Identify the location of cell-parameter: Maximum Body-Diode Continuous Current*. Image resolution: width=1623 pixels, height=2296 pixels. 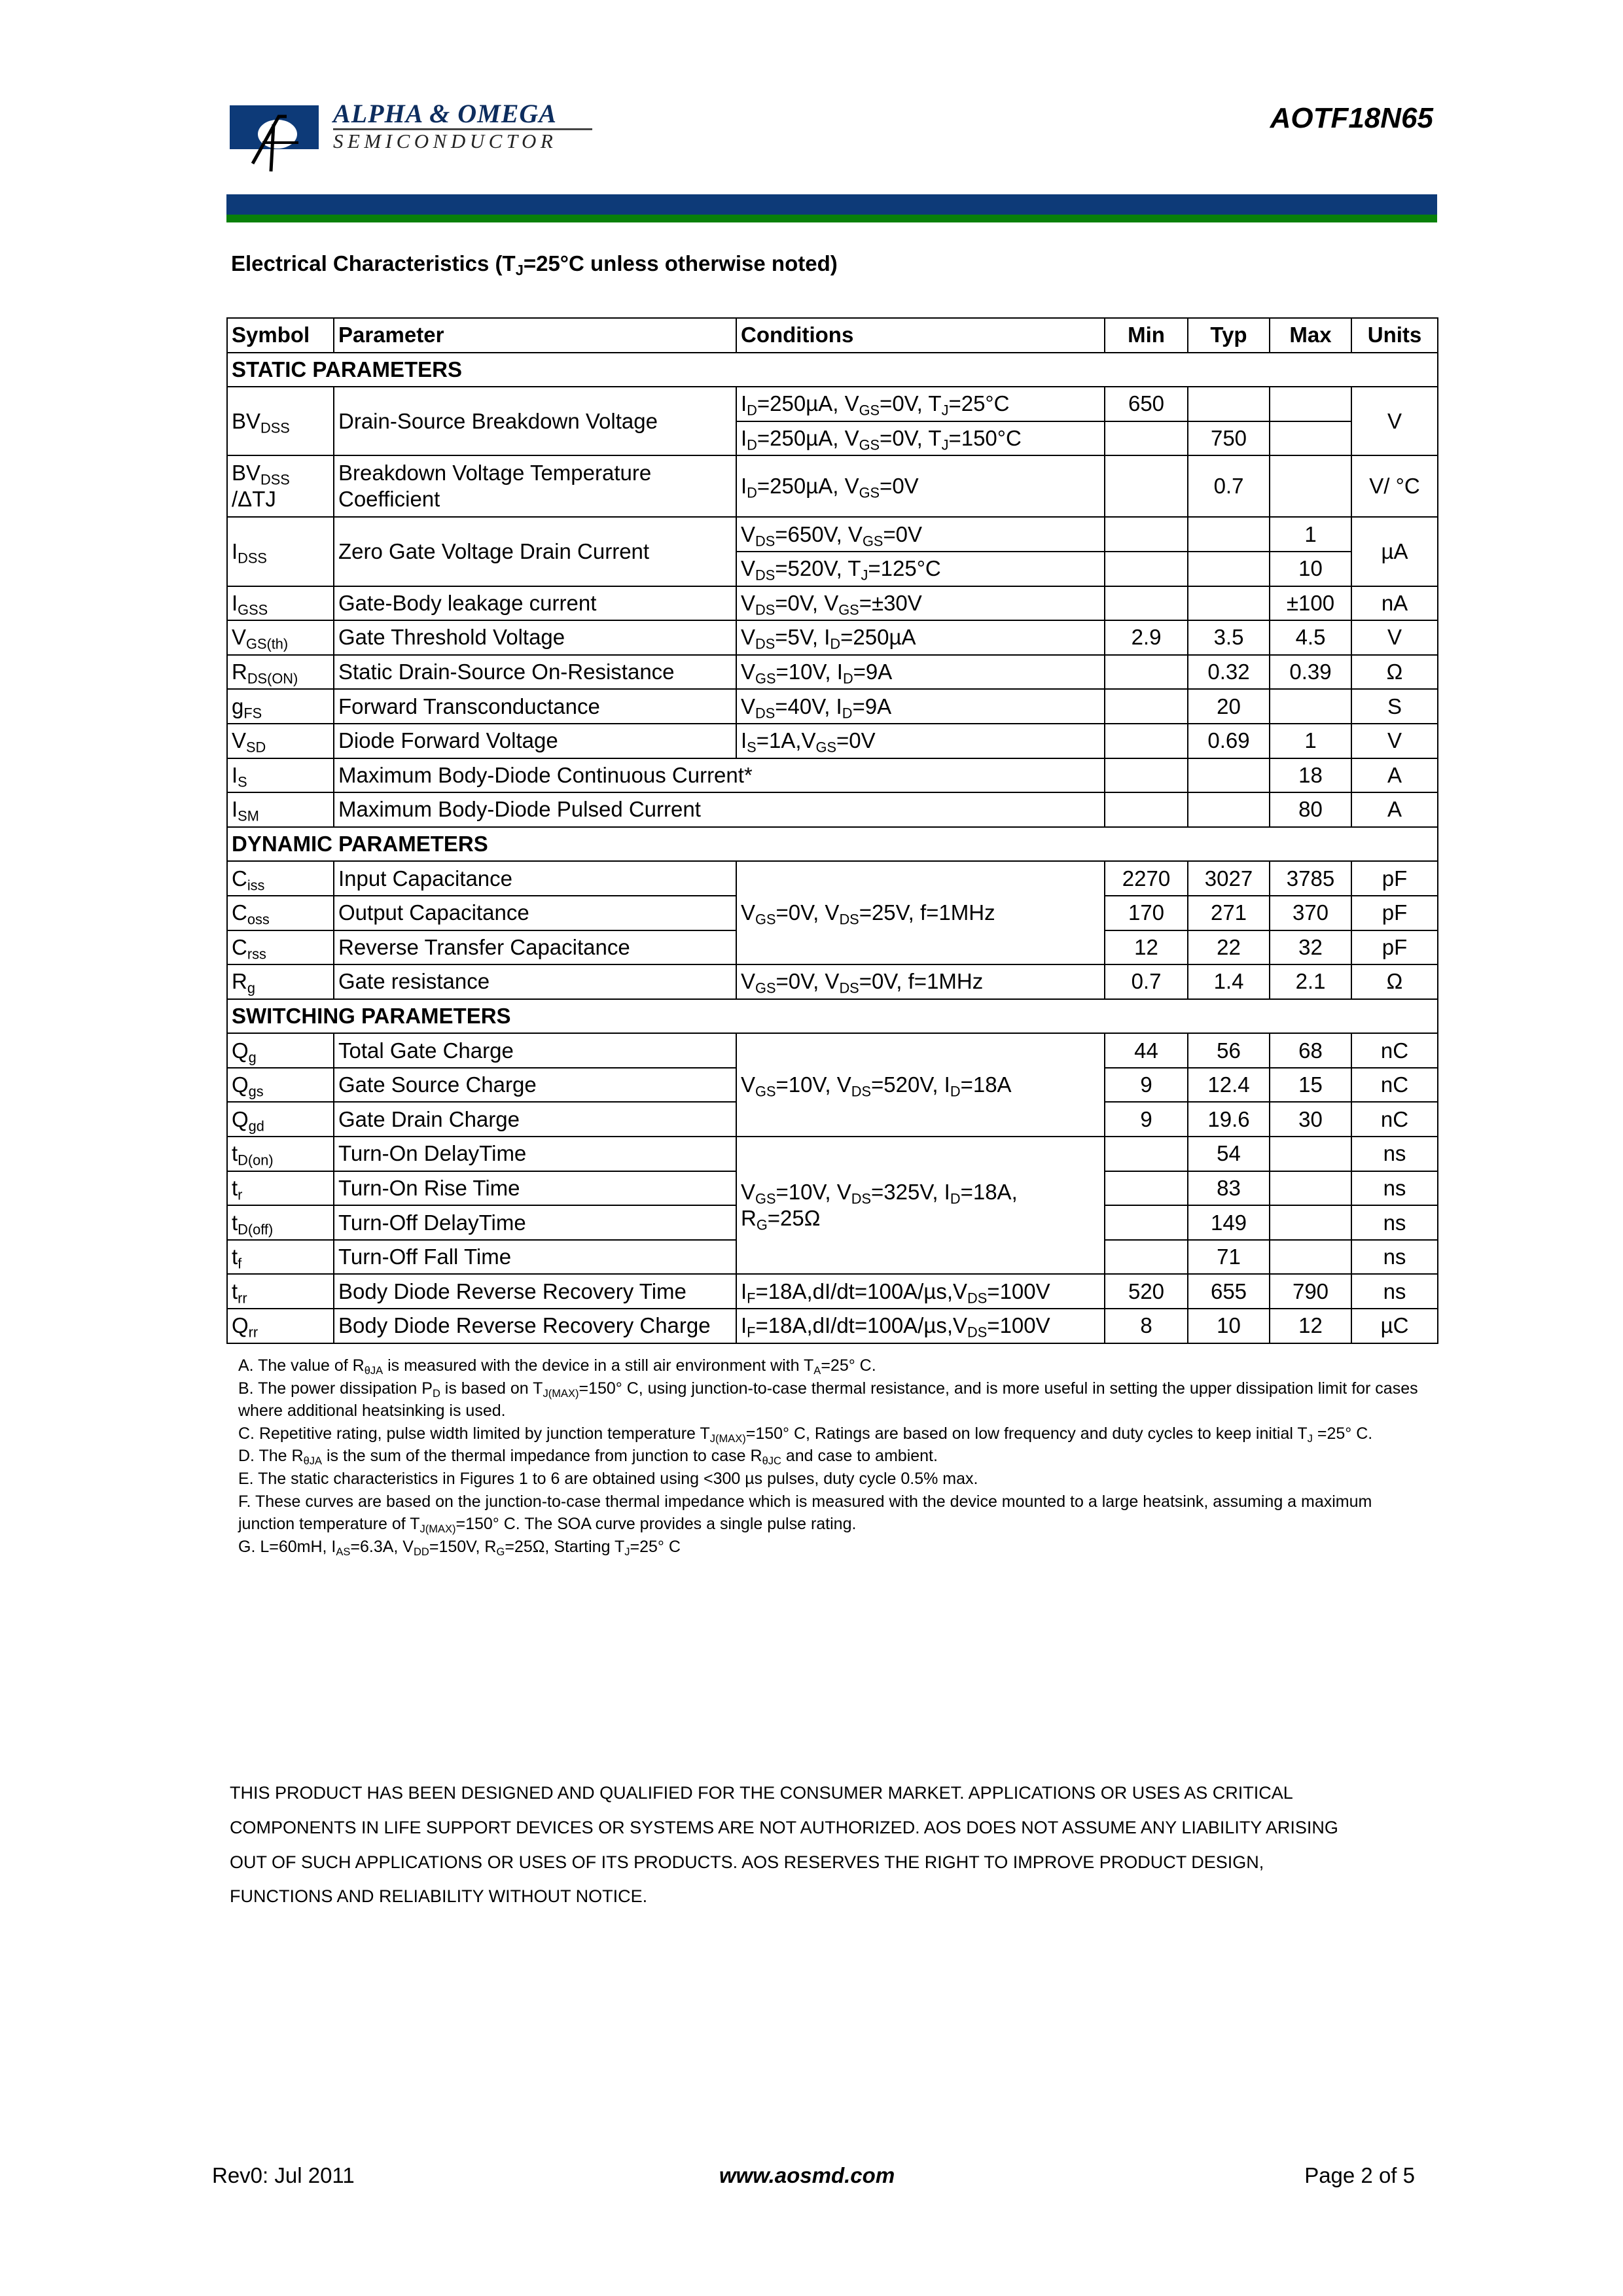
(719, 776).